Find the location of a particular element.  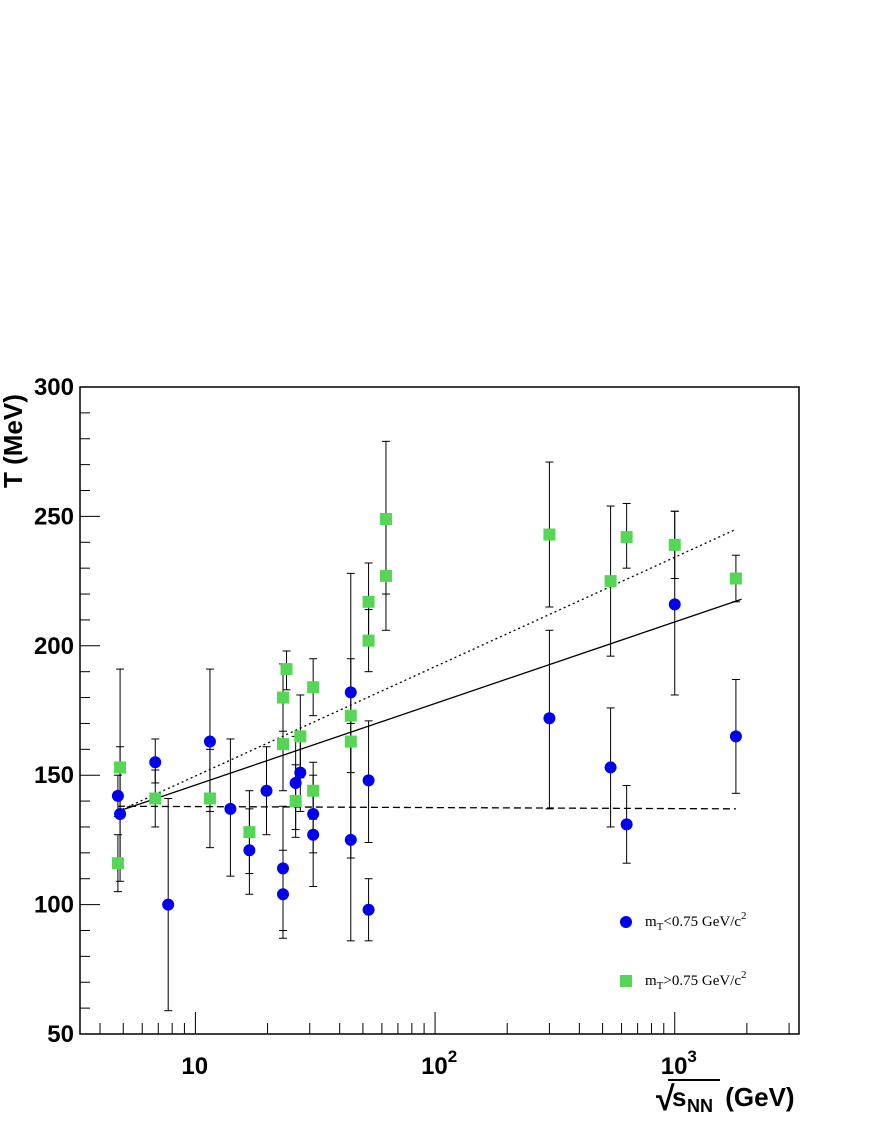

y-tick-label: 50 is located at coordinates (60, 1034).